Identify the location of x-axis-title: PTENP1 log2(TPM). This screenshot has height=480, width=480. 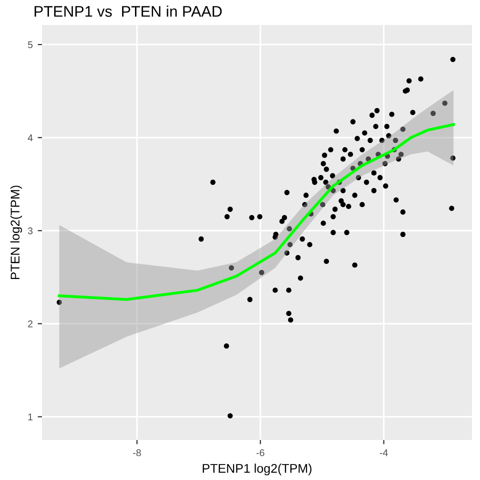
(257, 470).